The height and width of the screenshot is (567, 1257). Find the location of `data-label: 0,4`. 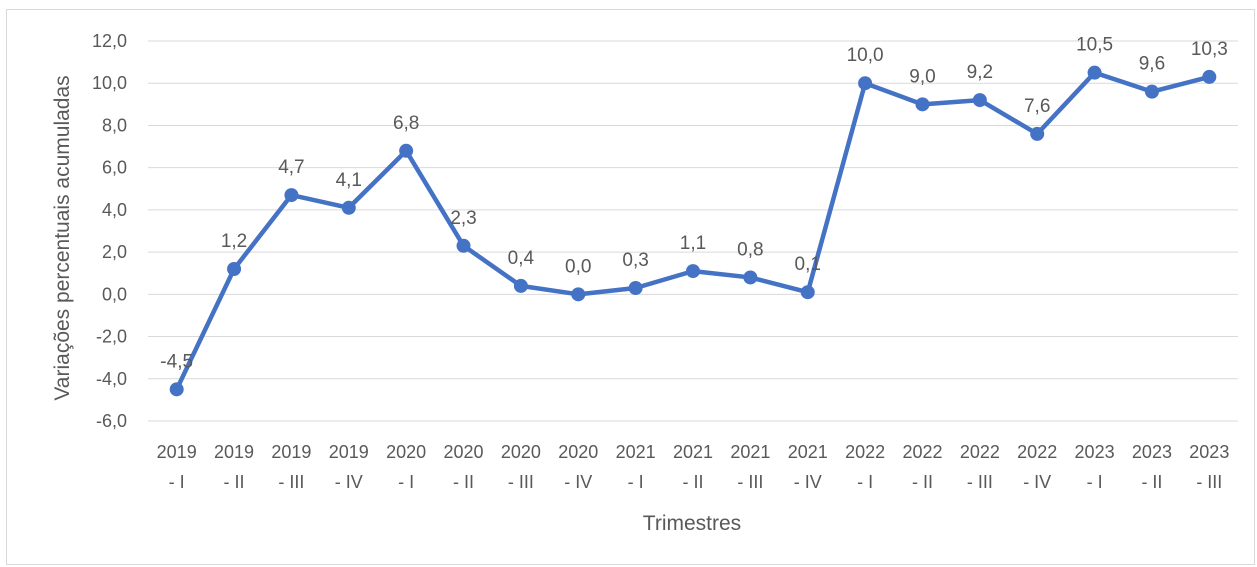

data-label: 0,4 is located at coordinates (521, 258).